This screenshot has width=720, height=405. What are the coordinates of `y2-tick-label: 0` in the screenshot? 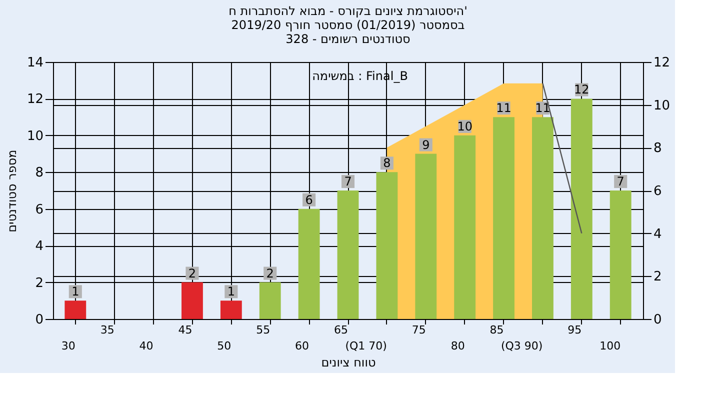 It's located at (658, 320).